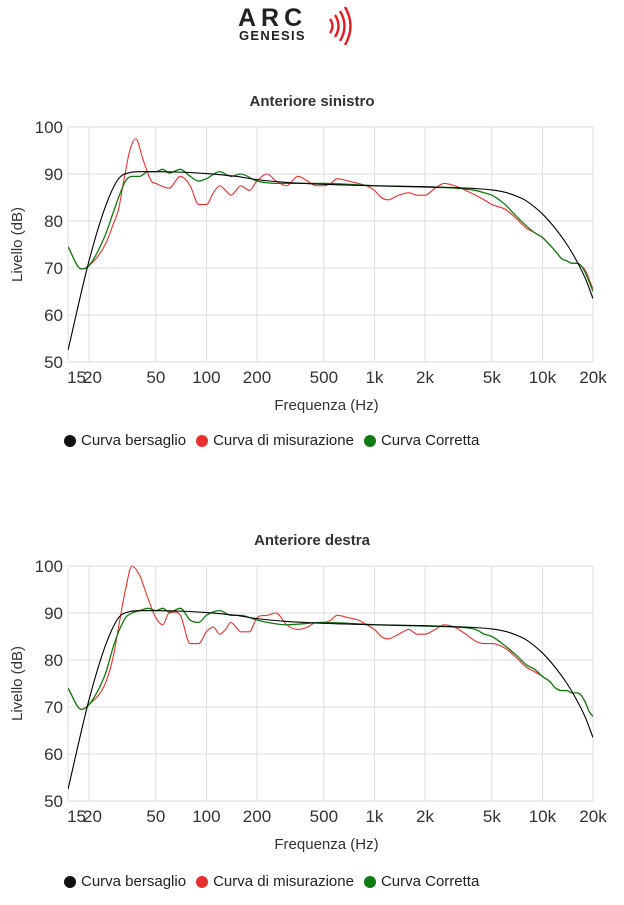 This screenshot has height=905, width=624. Describe the element at coordinates (272, 35) in the screenshot. I see `logo-subtext: GENESIS` at that location.